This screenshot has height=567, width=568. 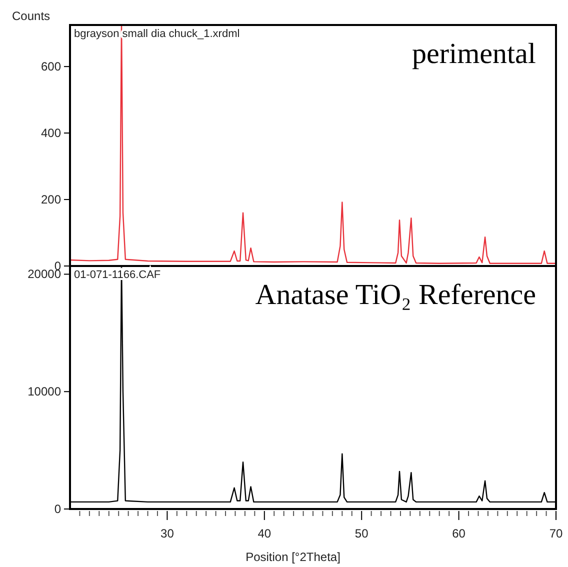 I want to click on y-tick-label: 0, so click(x=58, y=509).